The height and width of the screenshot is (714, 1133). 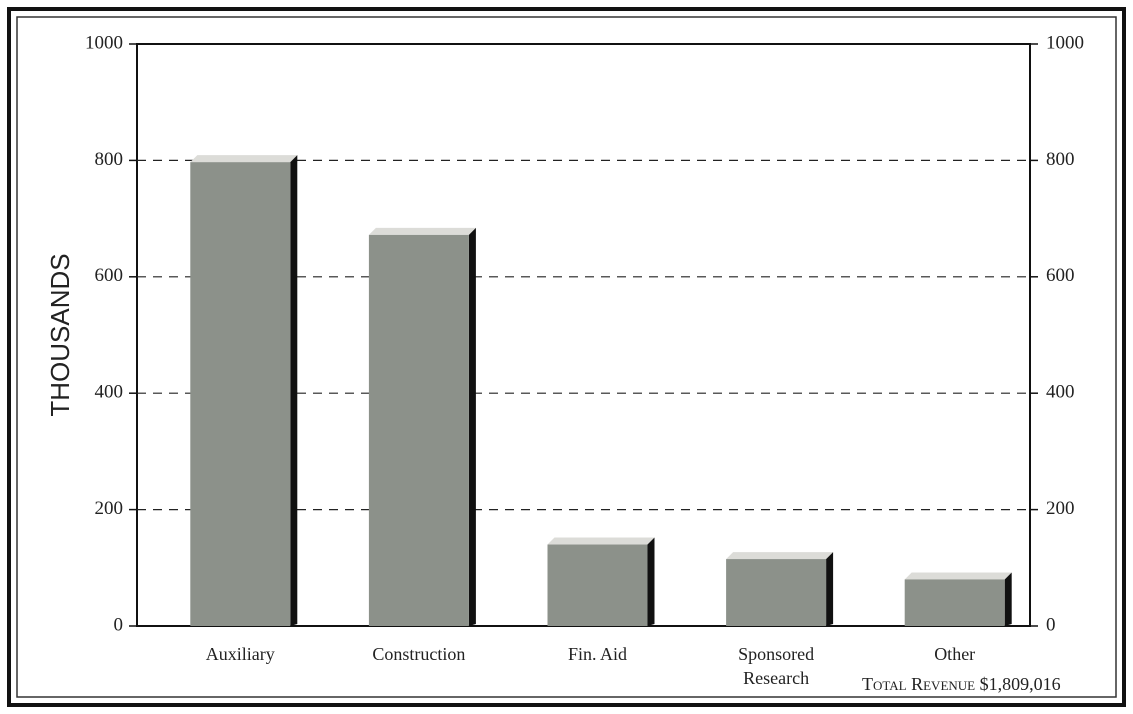 I want to click on y2-tick-label: 200, so click(x=1060, y=508).